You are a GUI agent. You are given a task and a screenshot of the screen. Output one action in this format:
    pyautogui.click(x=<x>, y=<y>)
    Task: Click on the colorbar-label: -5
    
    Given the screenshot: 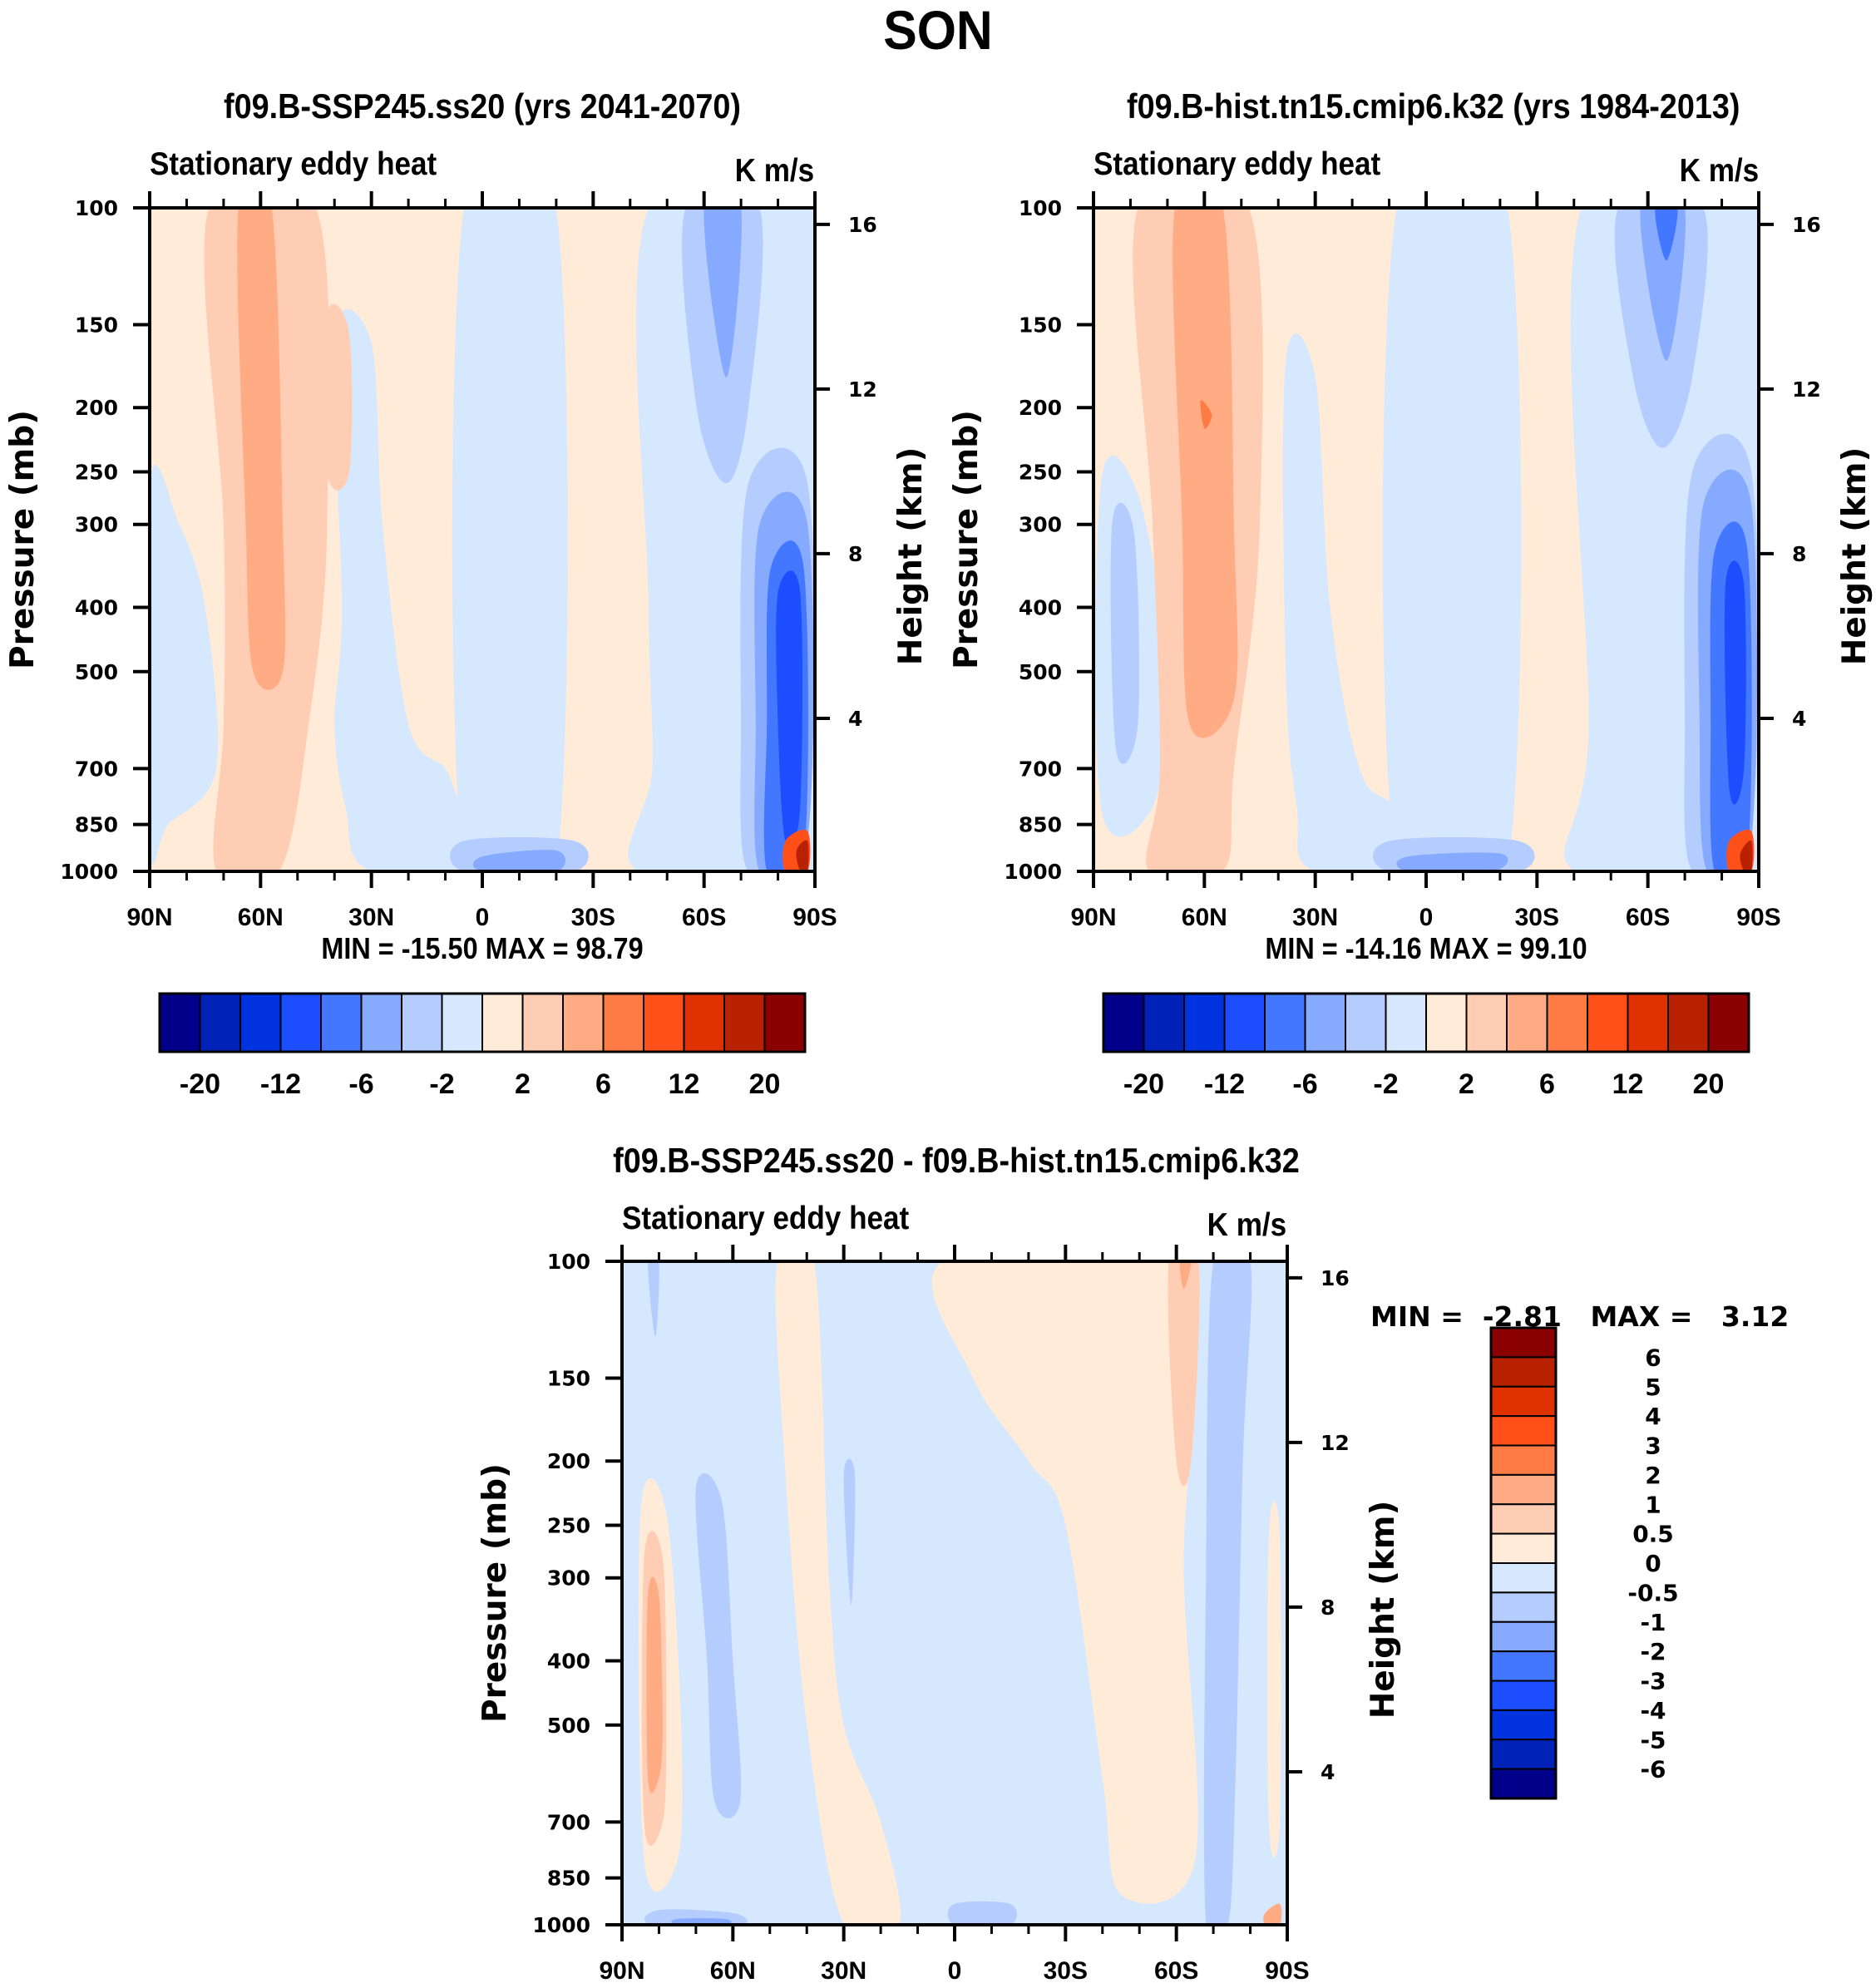 What is the action you would take?
    pyautogui.click(x=1653, y=1740)
    